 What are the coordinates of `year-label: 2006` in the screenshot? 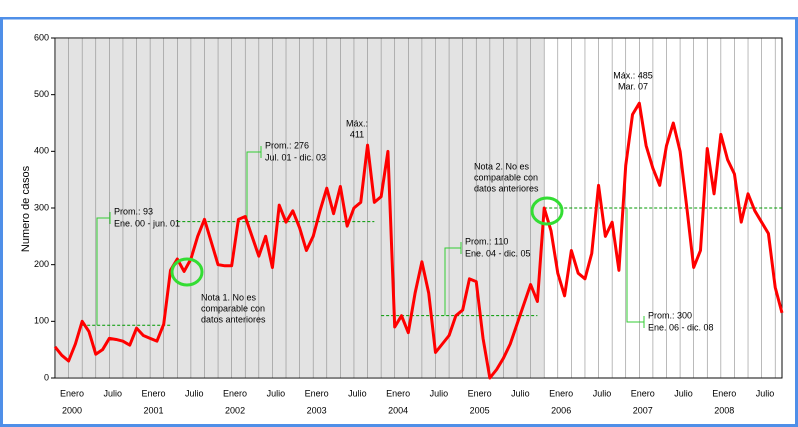 It's located at (561, 410).